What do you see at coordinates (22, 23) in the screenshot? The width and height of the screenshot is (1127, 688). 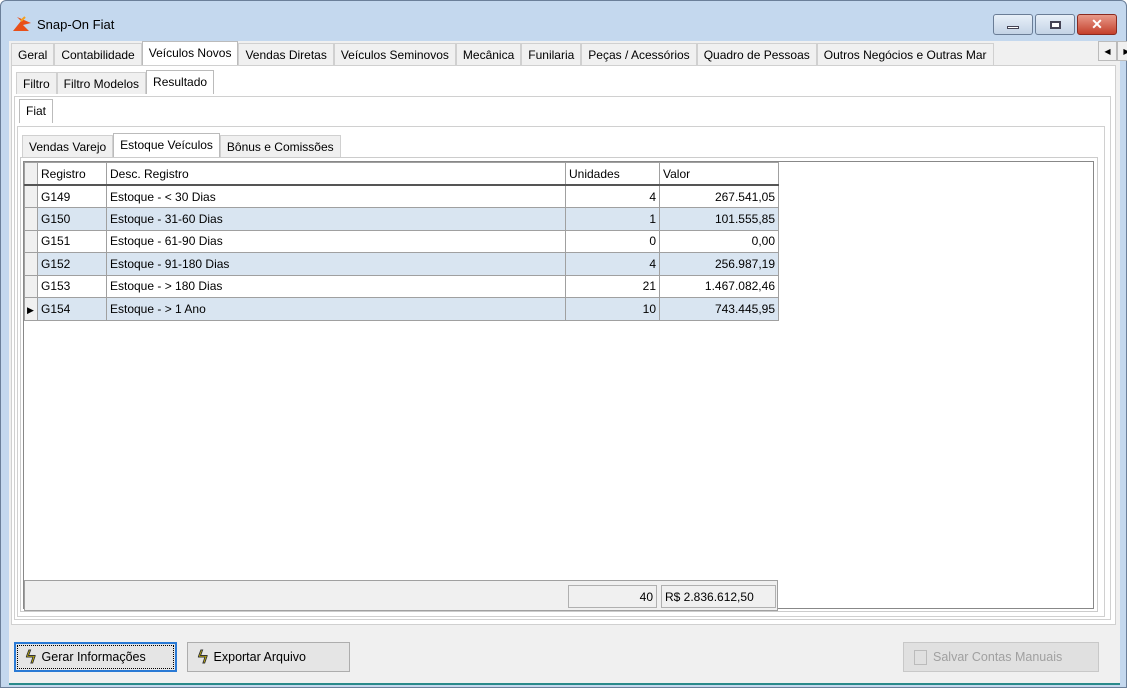 I see `app-logo-icon` at bounding box center [22, 23].